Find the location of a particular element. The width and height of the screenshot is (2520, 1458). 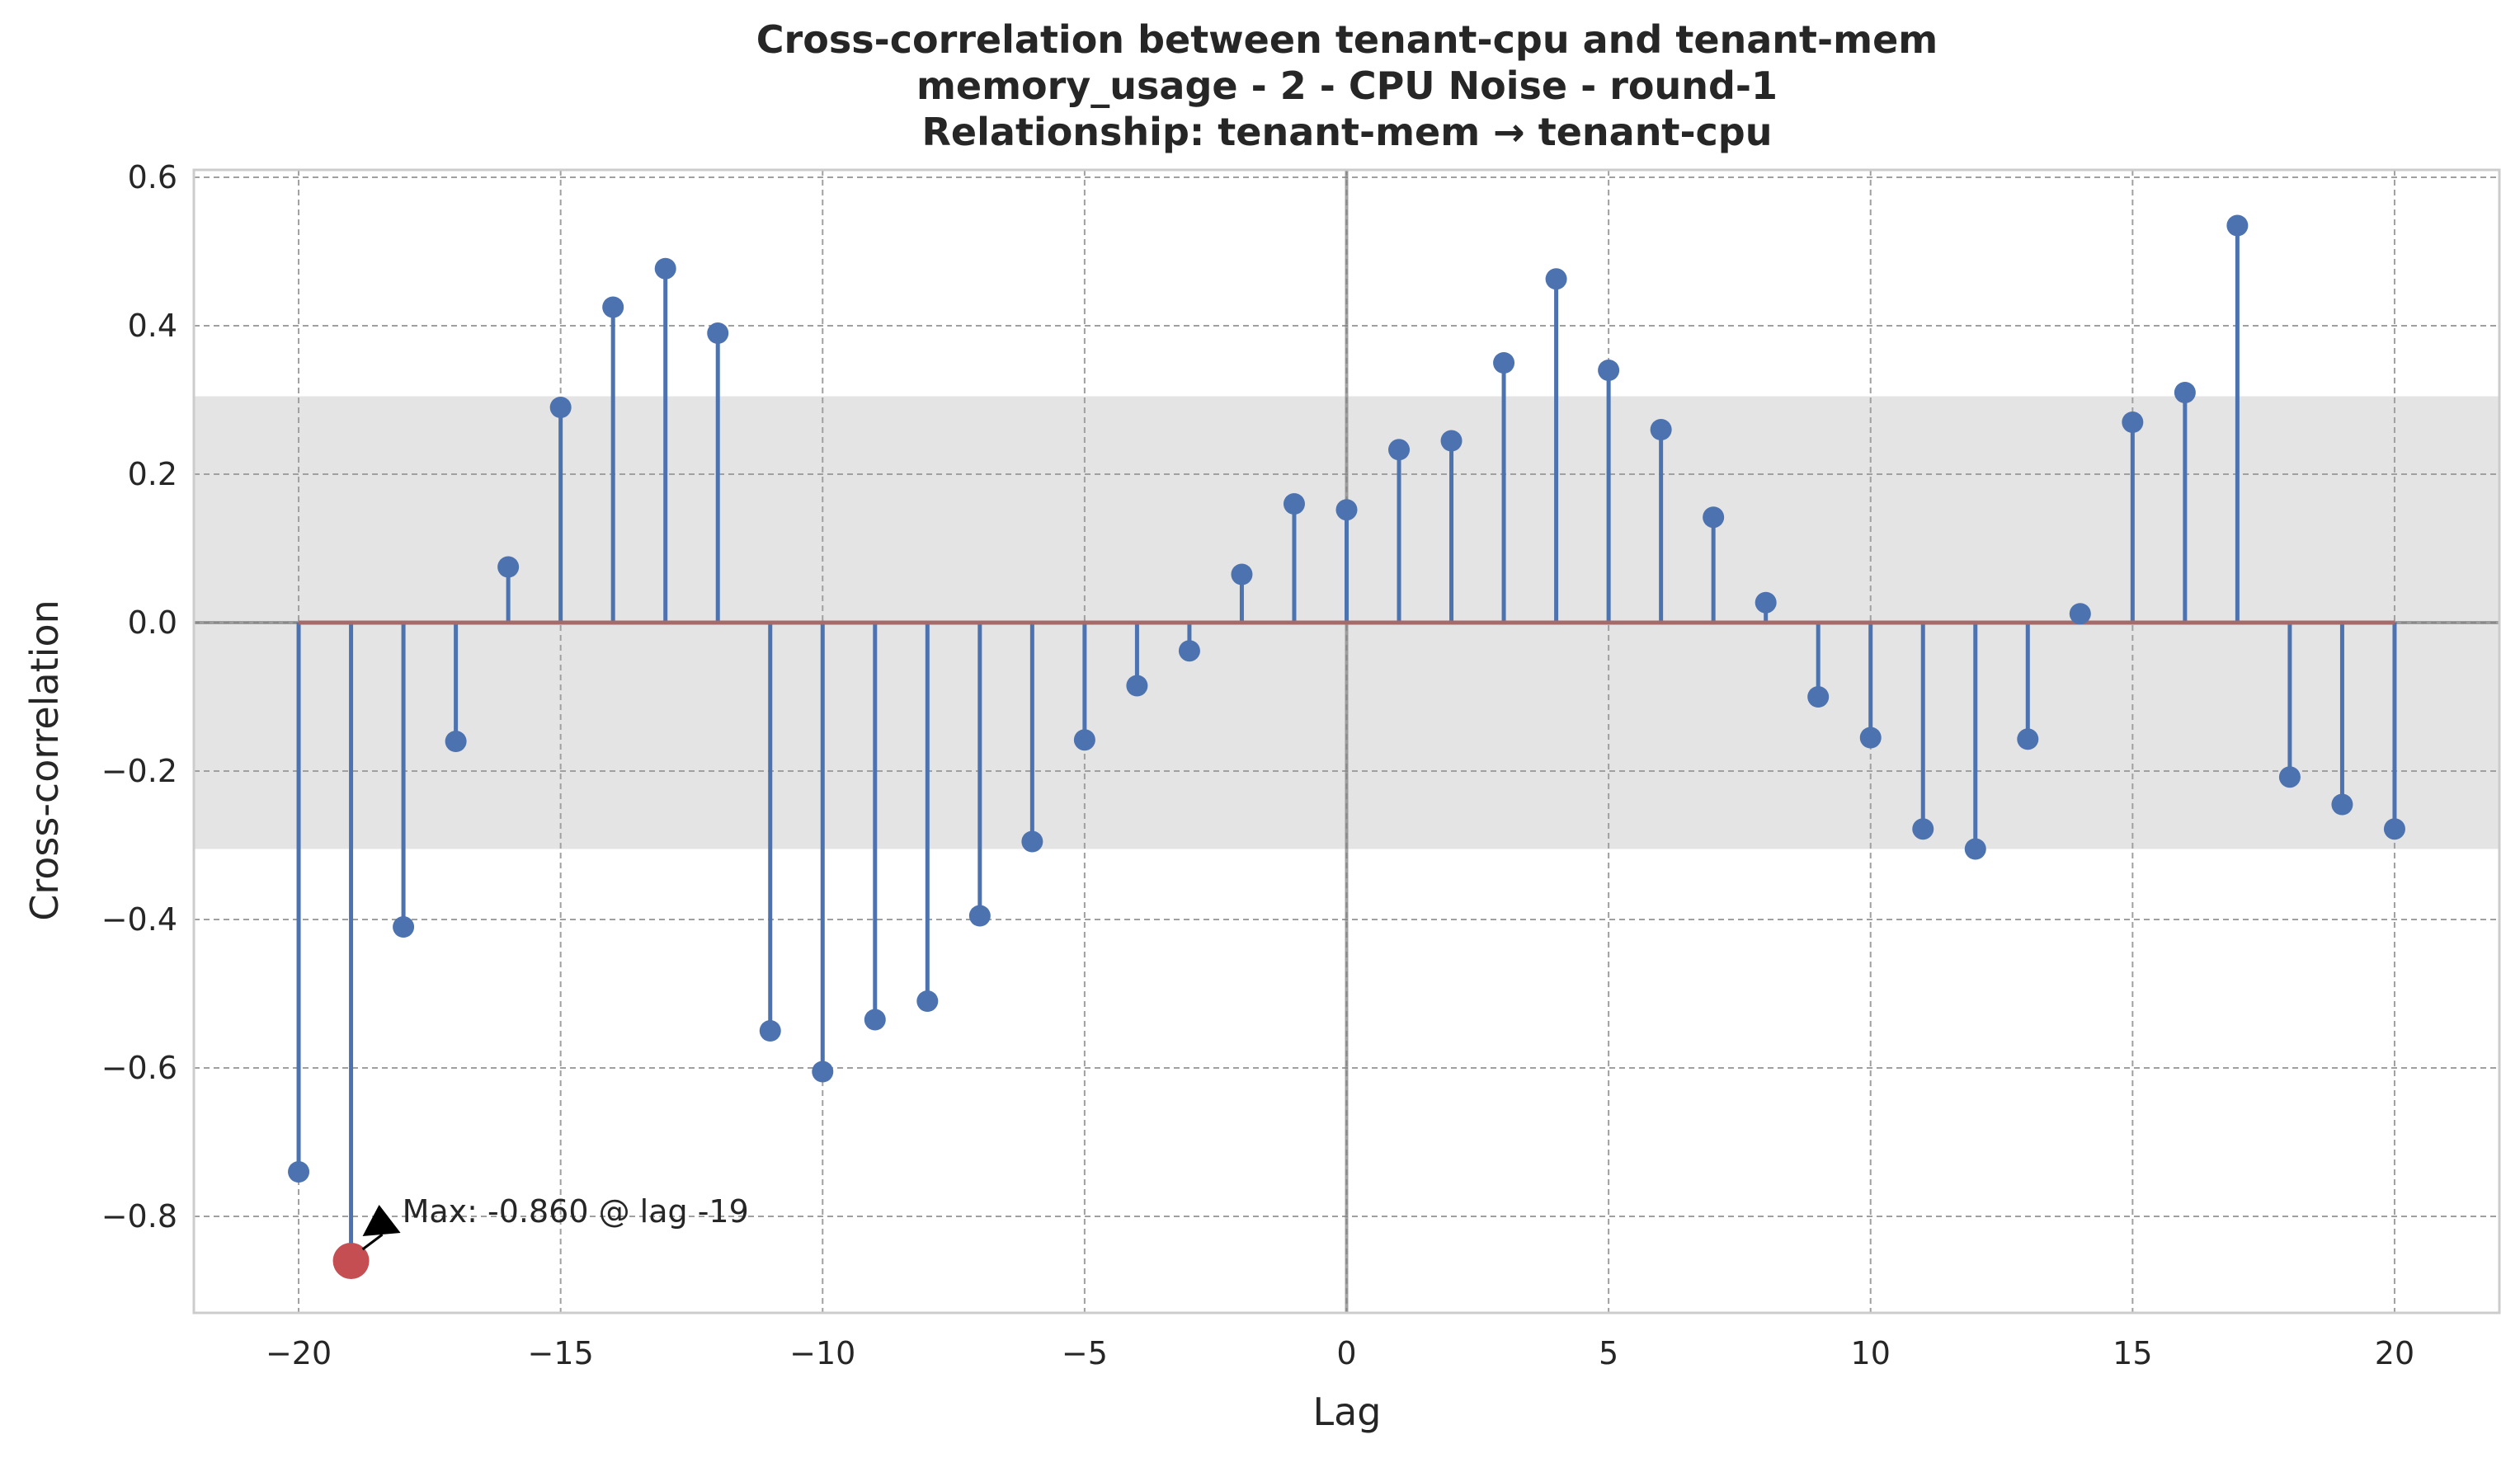

y-tick-label: 0.0 is located at coordinates (152, 622).